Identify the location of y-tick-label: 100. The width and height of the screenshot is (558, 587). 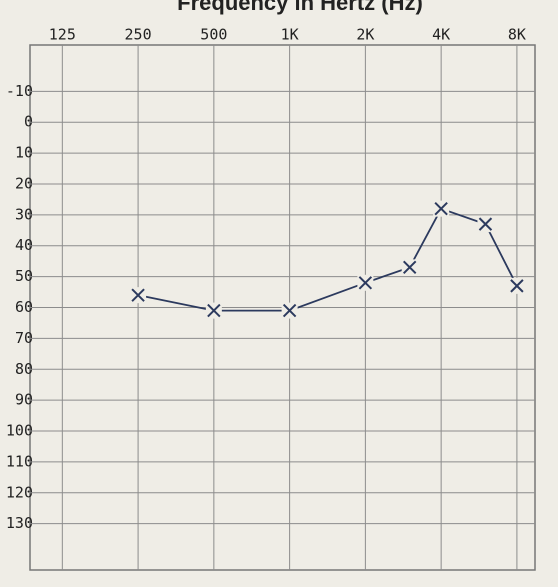
(19, 431).